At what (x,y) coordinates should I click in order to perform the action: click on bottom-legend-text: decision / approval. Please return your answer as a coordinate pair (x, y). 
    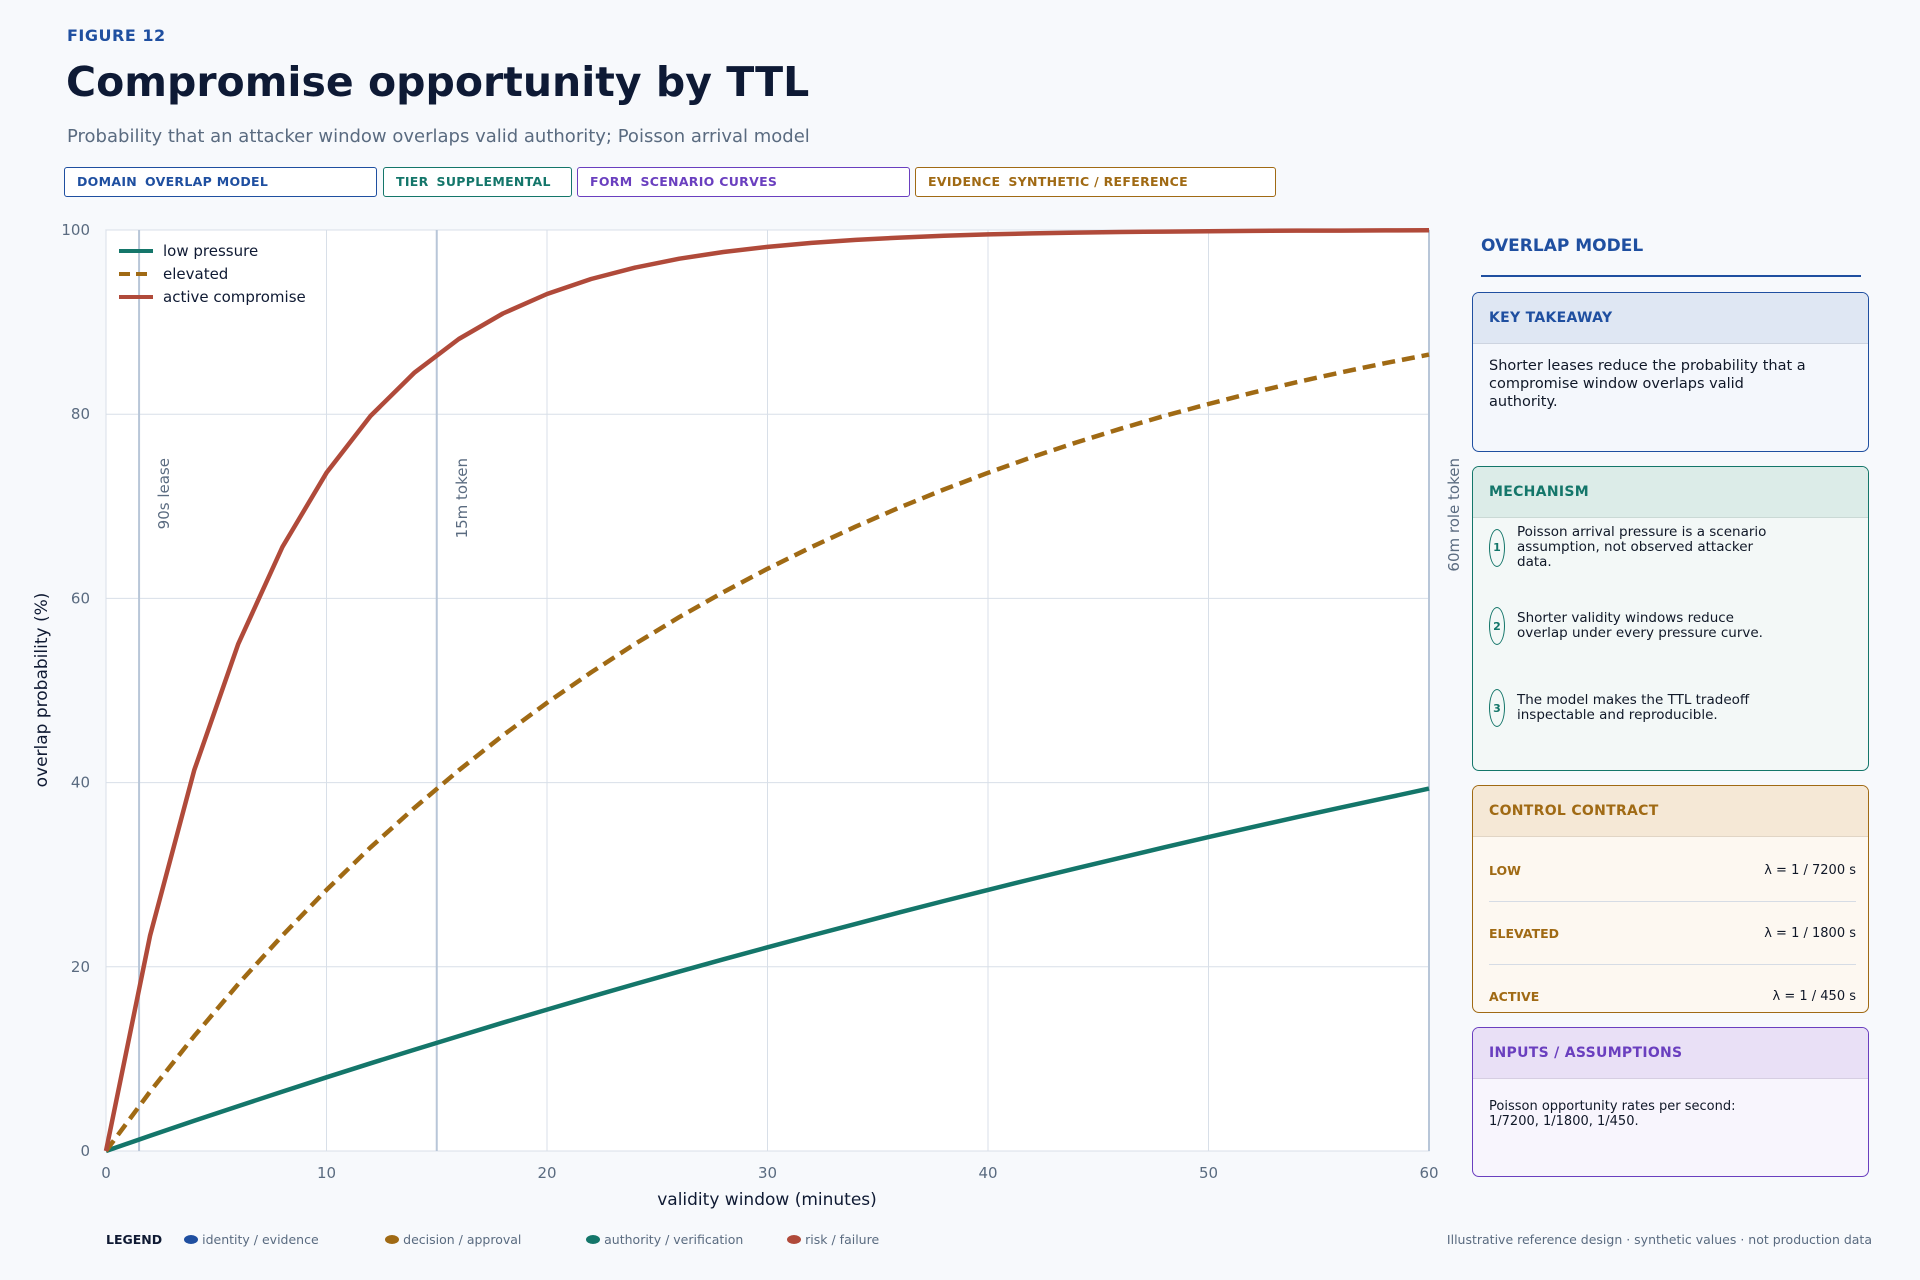
    Looking at the image, I should click on (462, 1239).